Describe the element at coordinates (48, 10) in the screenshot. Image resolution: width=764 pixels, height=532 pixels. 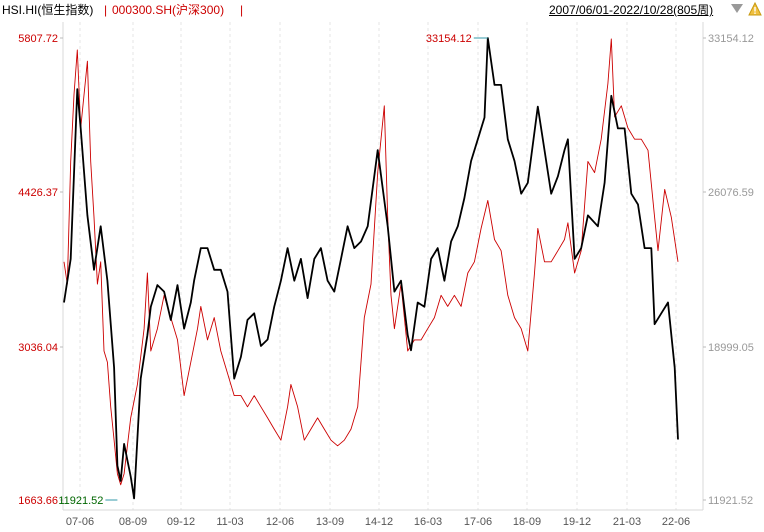
I see `series-label-hsi: HSI.HI(恒生指数)` at that location.